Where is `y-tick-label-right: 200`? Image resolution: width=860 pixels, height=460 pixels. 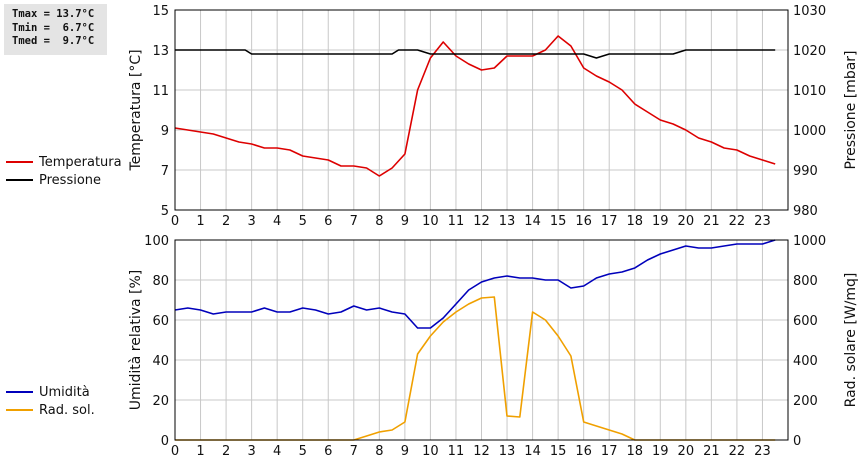 y-tick-label-right: 200 is located at coordinates (805, 401).